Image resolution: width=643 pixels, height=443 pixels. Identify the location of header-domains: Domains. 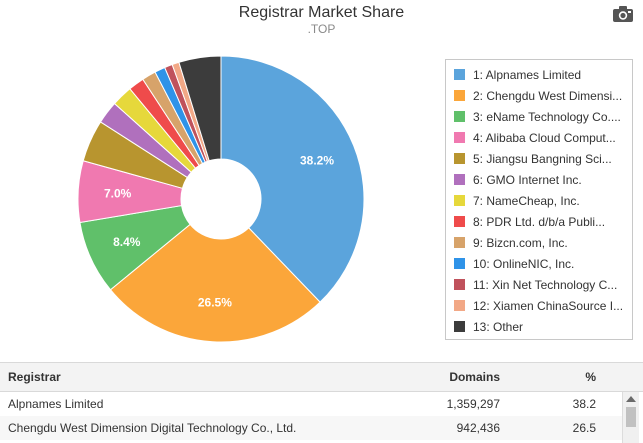
(474, 377).